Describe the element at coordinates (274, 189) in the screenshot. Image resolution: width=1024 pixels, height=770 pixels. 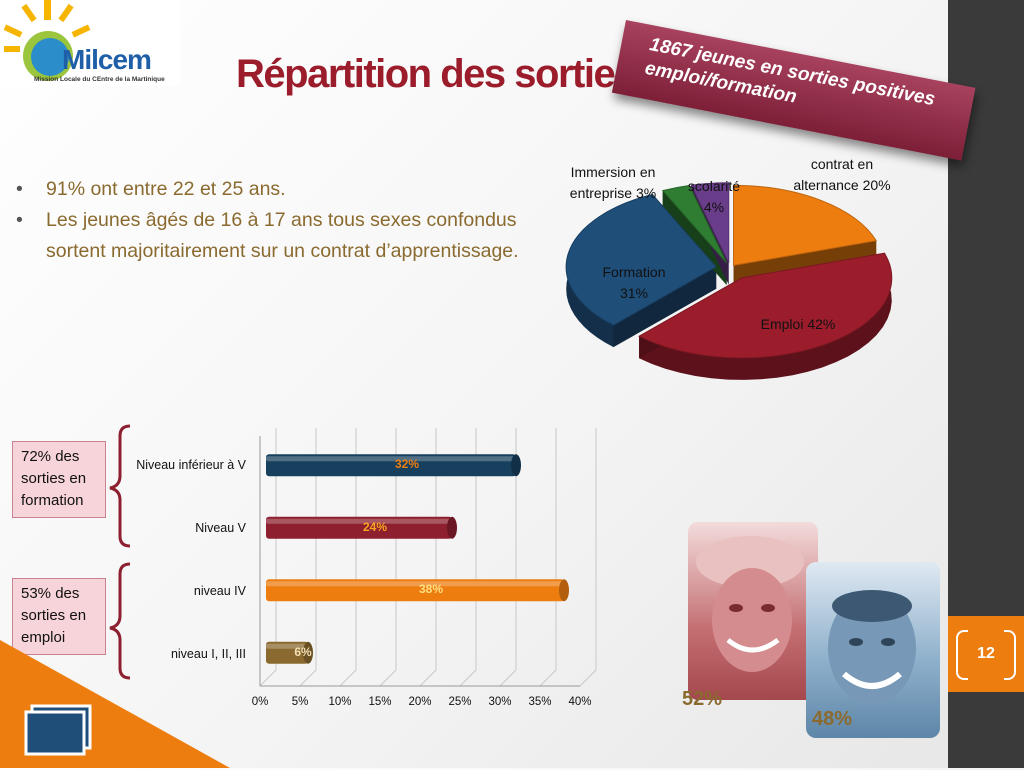
I see `bullet-item: 91% ont entre 22 et 25 ans.` at that location.